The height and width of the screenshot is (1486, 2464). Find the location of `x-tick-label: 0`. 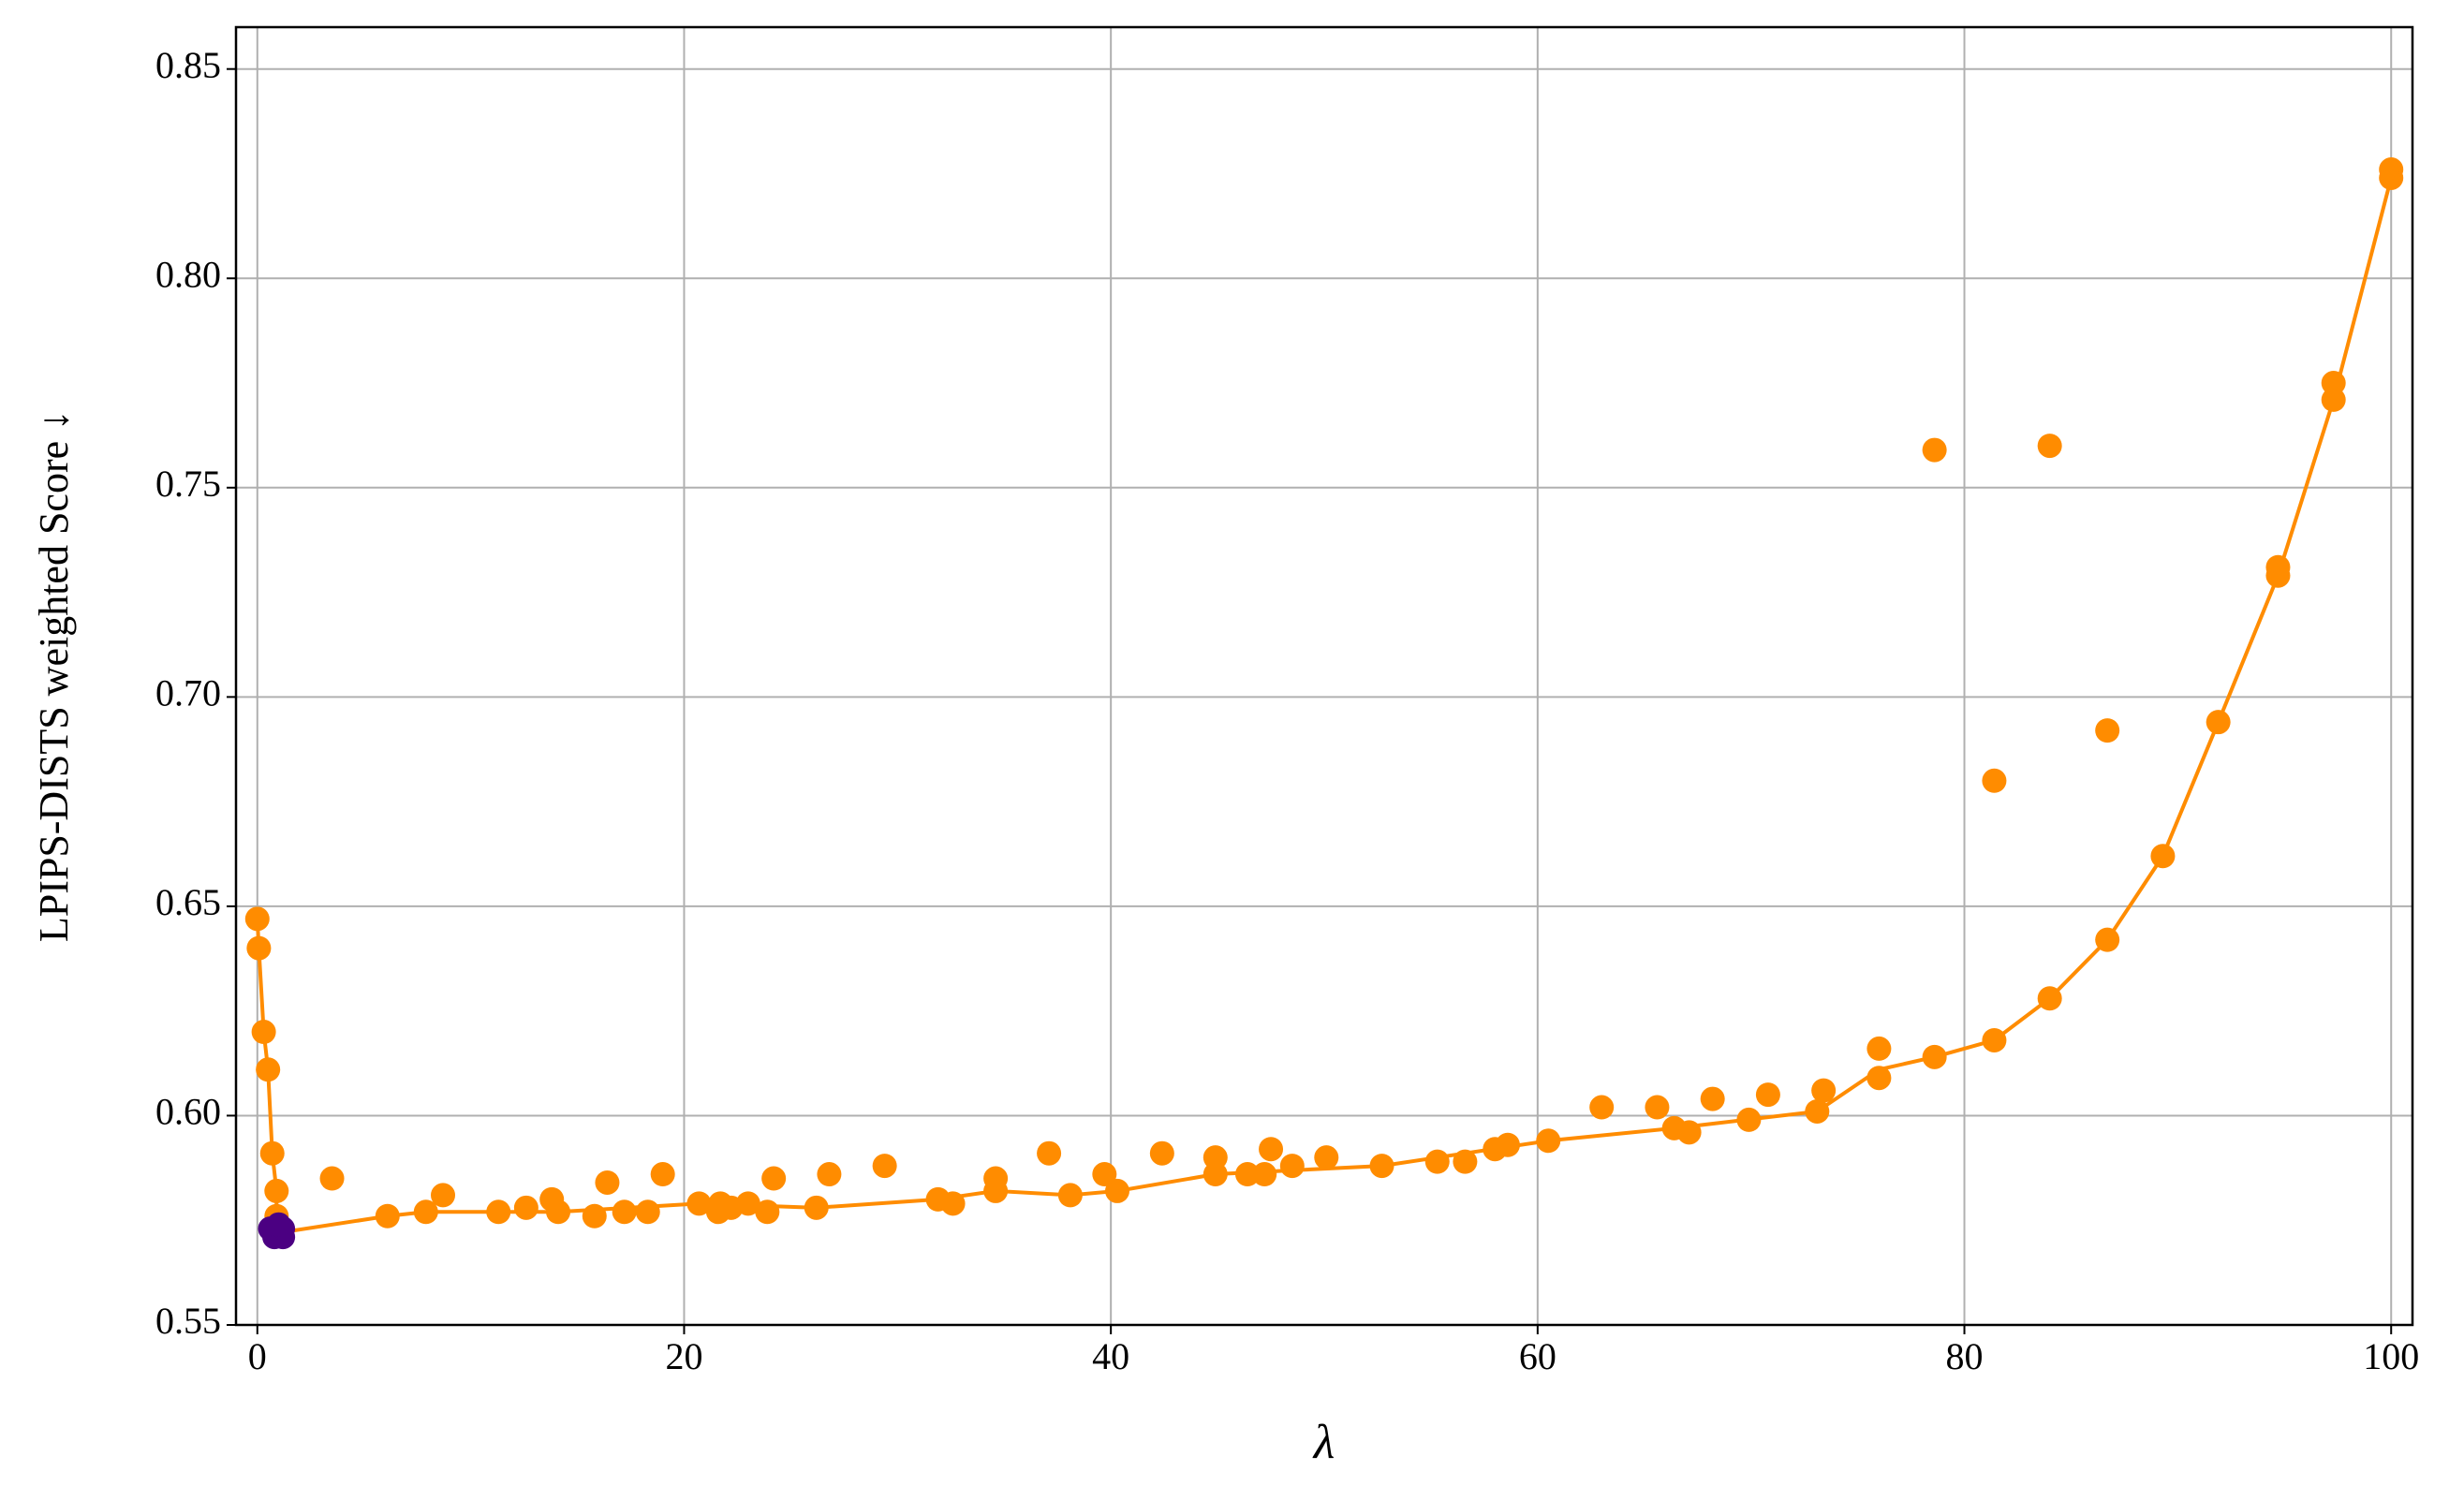

x-tick-label: 0 is located at coordinates (257, 1356).